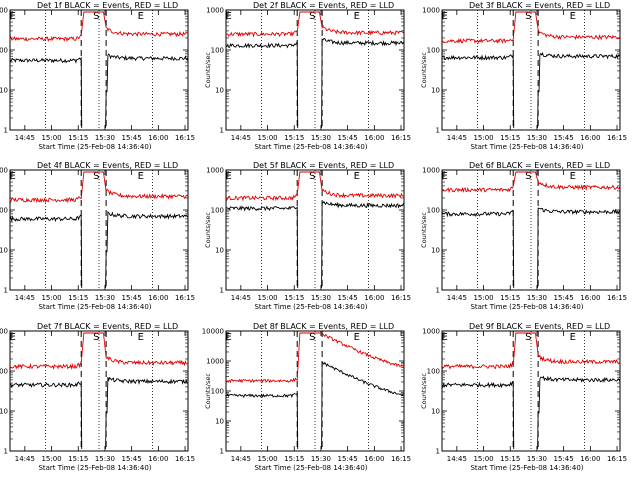  Describe the element at coordinates (107, 165) in the screenshot. I see `panel-title: Det 4f BLACK = Events, RED = LLD` at that location.